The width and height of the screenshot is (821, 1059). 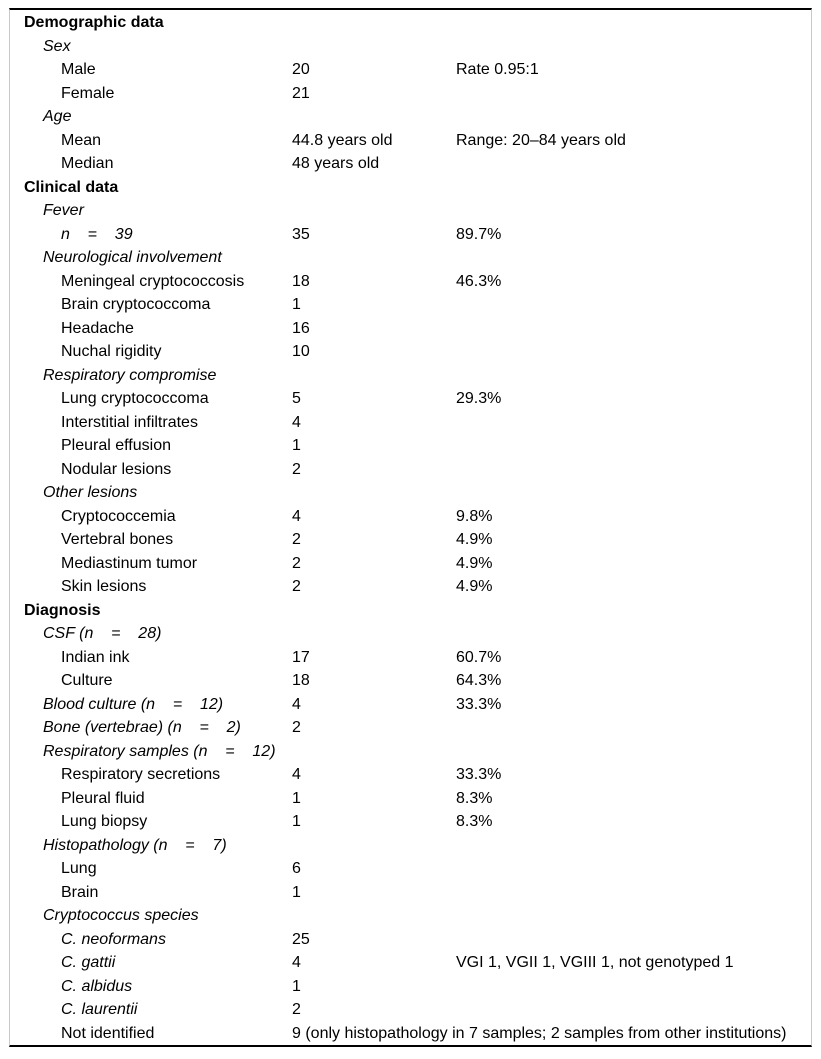 I want to click on table-row: Female 21, so click(x=410, y=94).